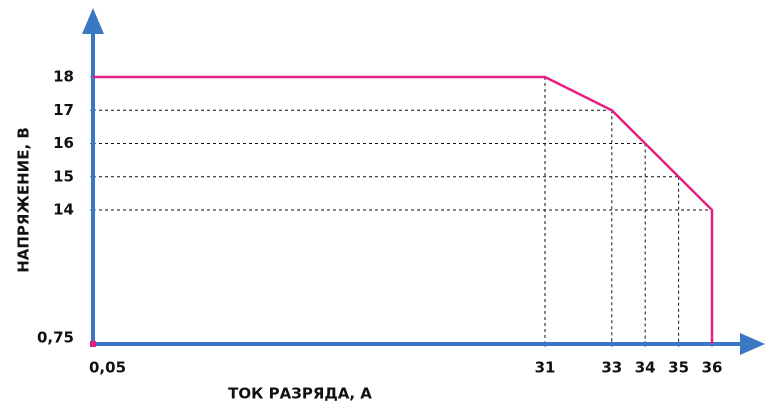  Describe the element at coordinates (645, 368) in the screenshot. I see `x-tick-label: 34` at that location.